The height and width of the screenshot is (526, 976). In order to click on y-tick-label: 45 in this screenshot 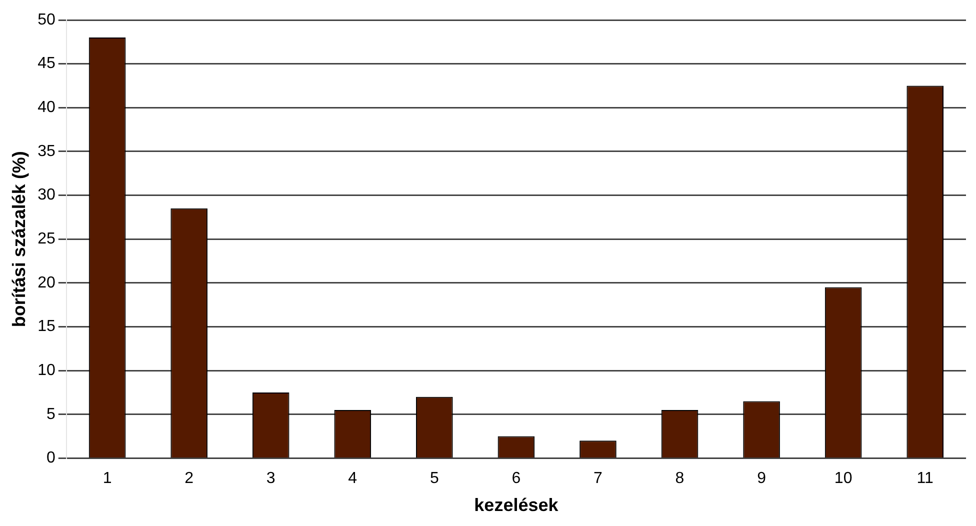, I will do `click(47, 63)`.